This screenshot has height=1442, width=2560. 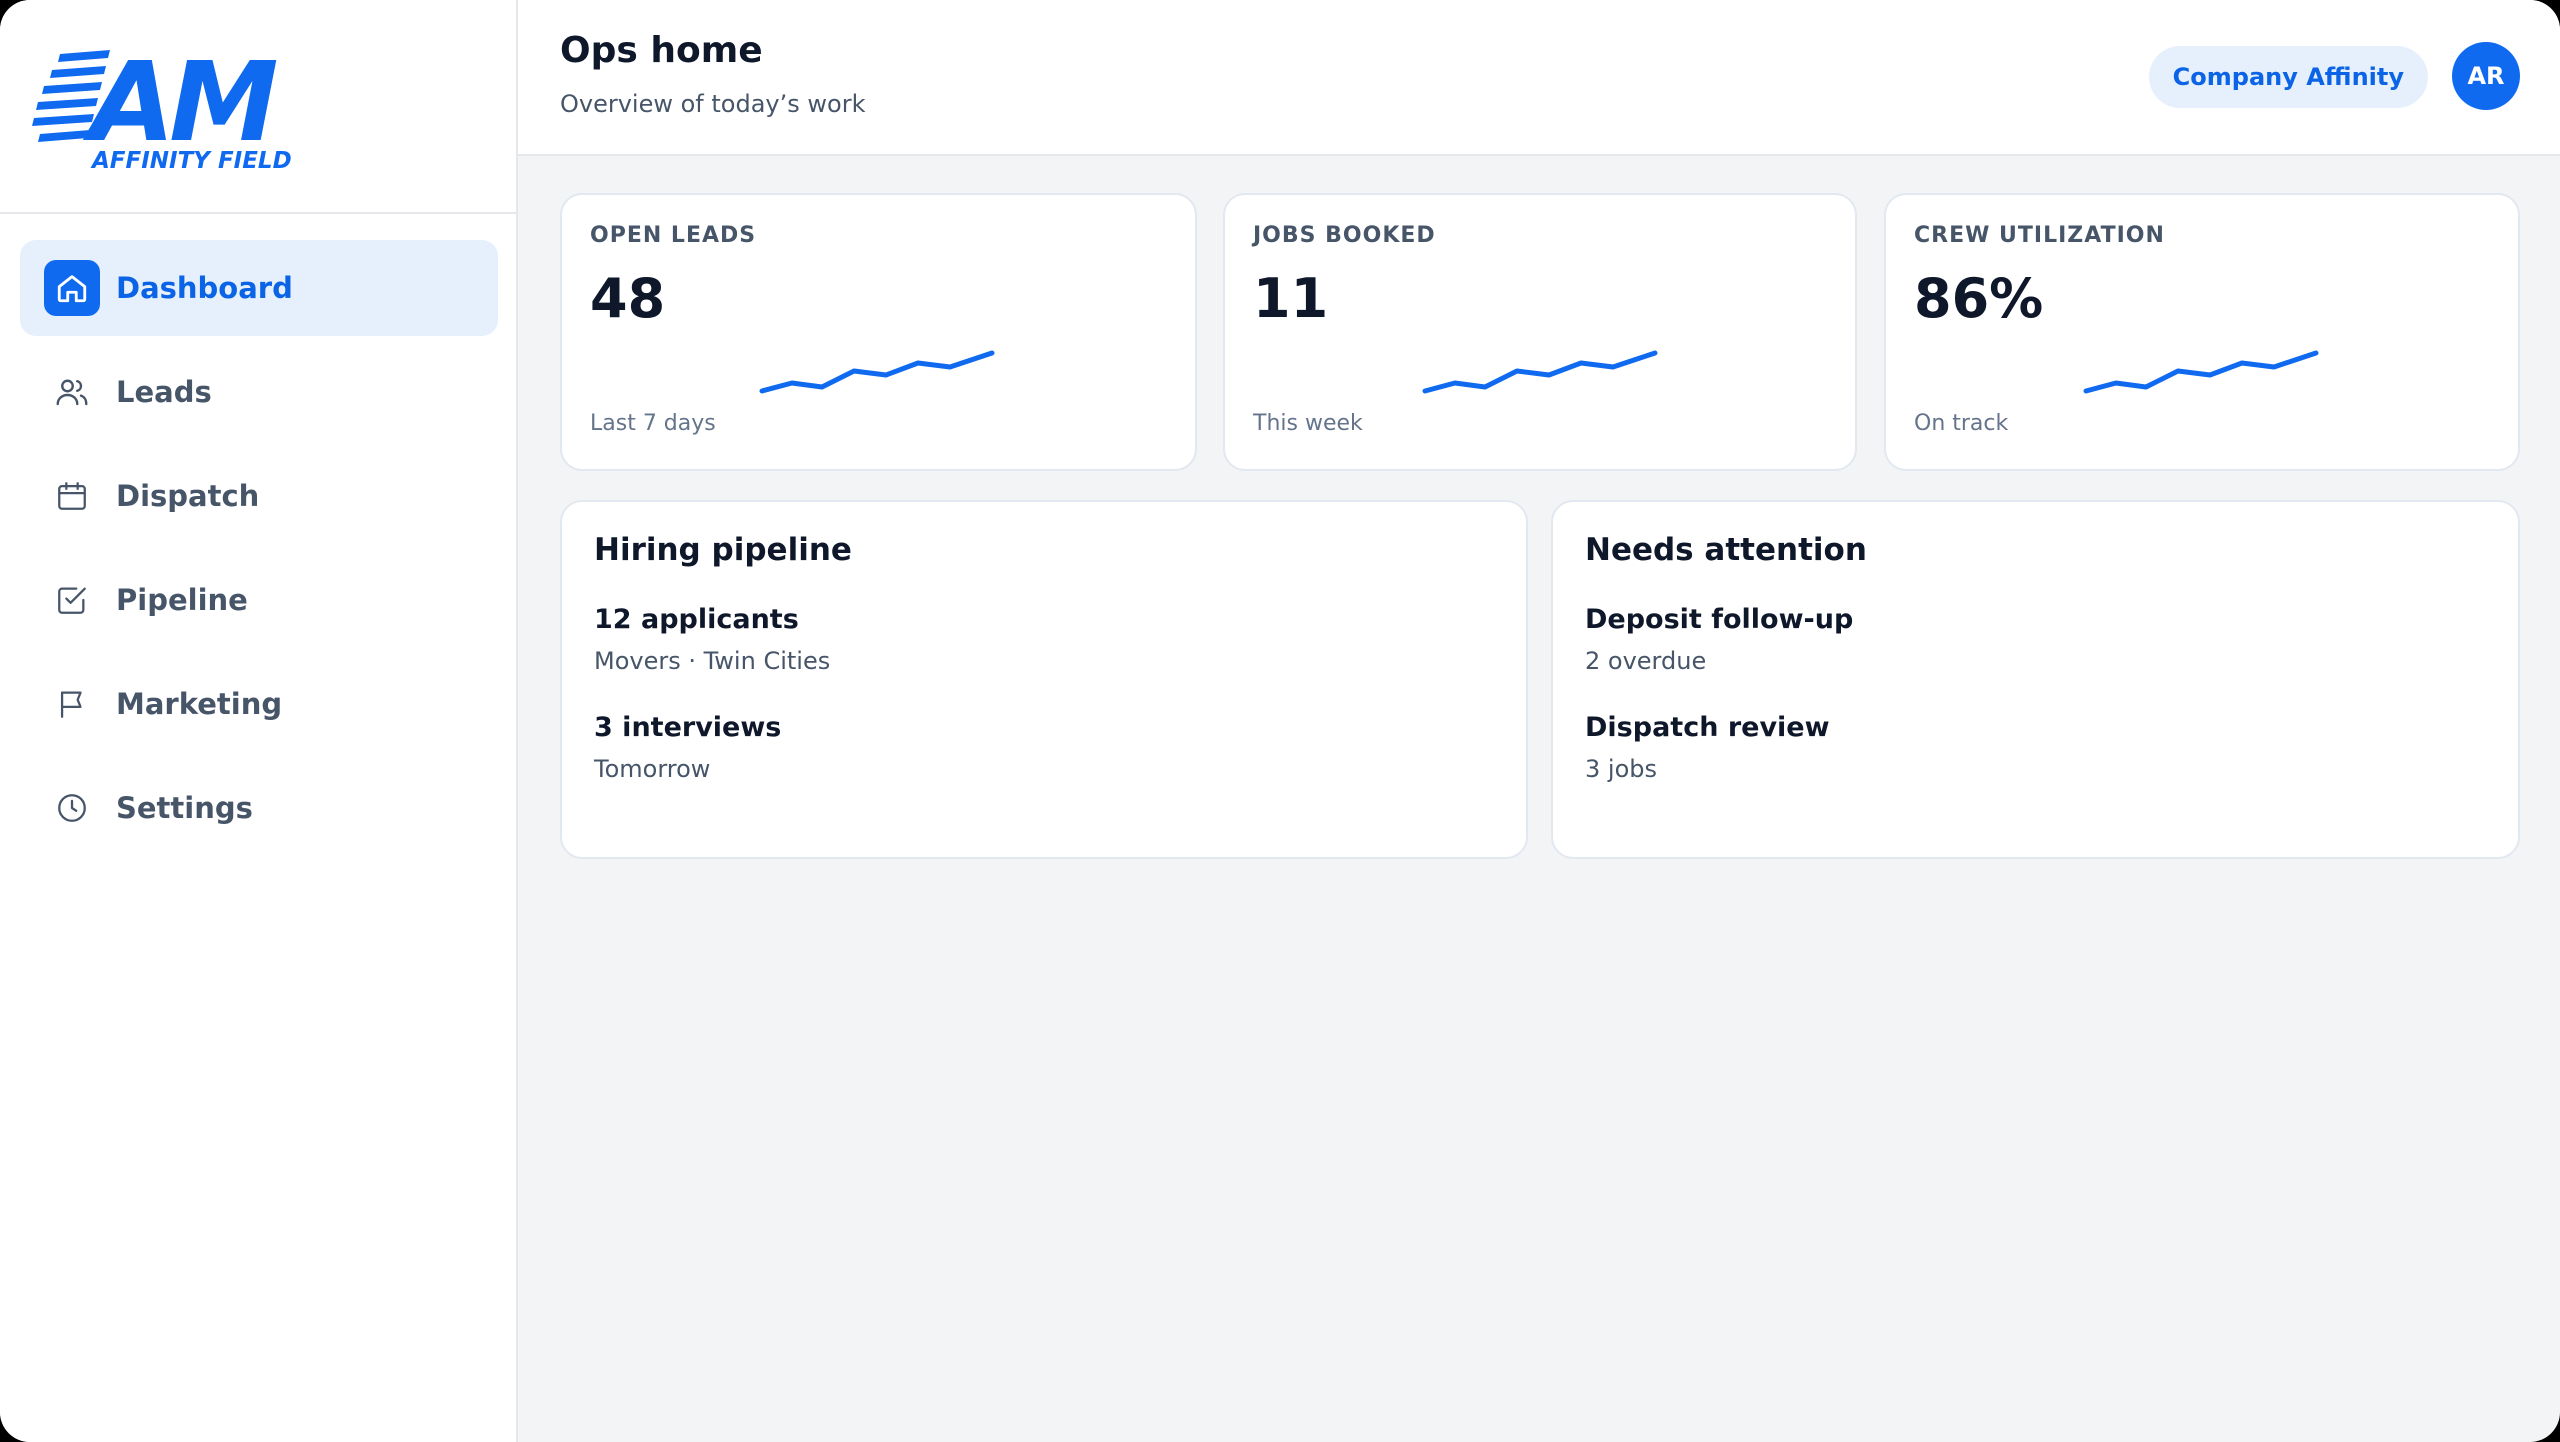 What do you see at coordinates (2486, 76) in the screenshot?
I see `user-avatar: AR` at bounding box center [2486, 76].